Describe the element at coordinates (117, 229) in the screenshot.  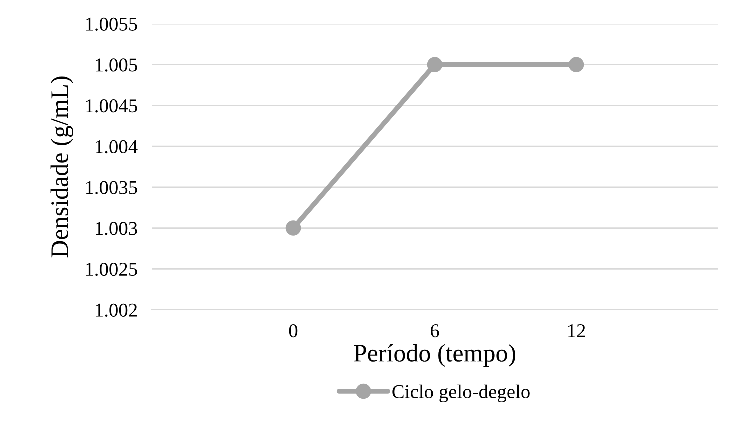
I see `y-tick-label: 1.003` at that location.